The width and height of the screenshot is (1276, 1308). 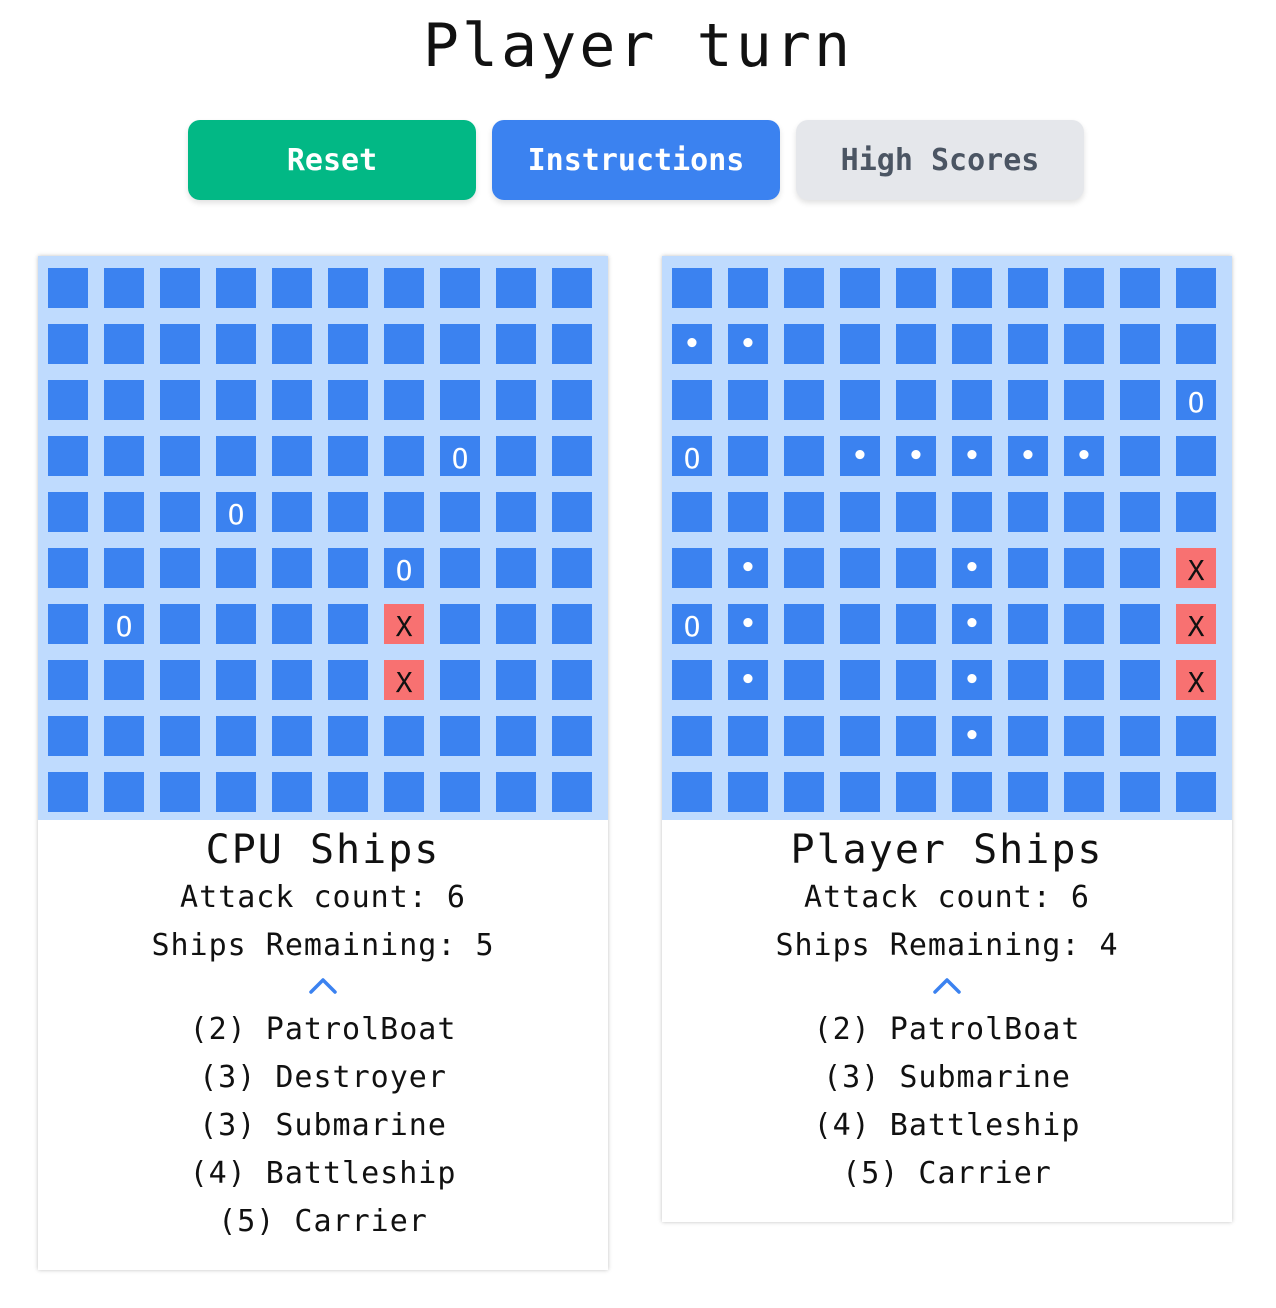 What do you see at coordinates (323, 986) in the screenshot?
I see `chevron-up-icon` at bounding box center [323, 986].